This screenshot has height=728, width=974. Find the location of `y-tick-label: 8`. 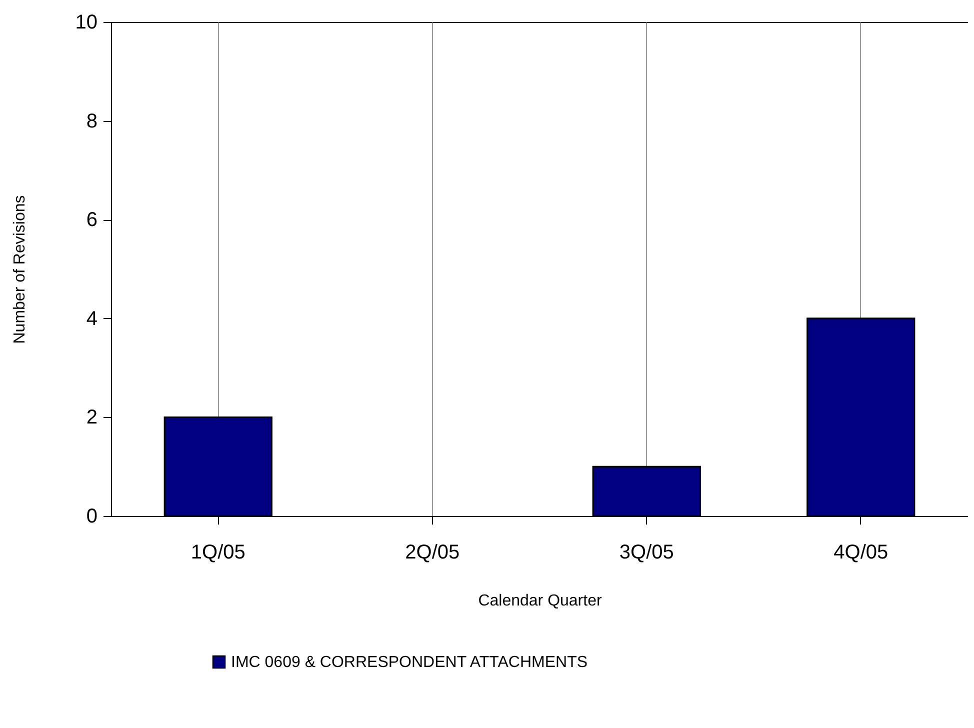

y-tick-label: 8 is located at coordinates (92, 121).